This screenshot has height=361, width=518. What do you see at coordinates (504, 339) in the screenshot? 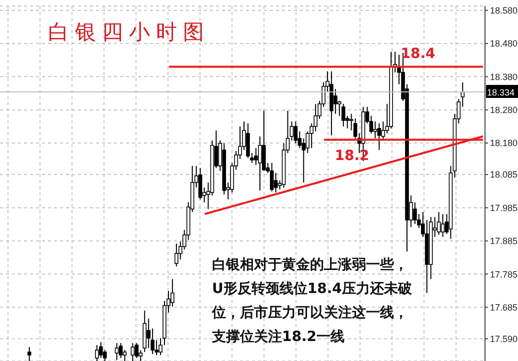
I see `y-tick-label: 17.590` at bounding box center [504, 339].